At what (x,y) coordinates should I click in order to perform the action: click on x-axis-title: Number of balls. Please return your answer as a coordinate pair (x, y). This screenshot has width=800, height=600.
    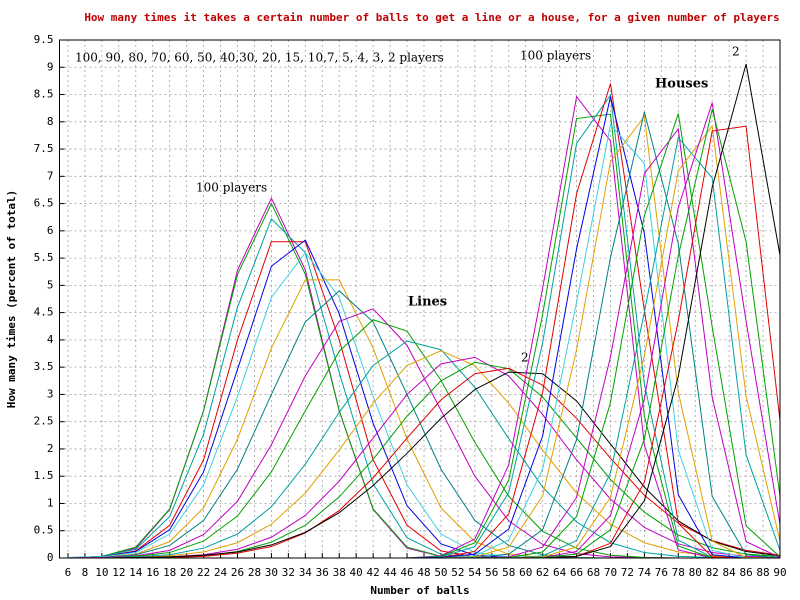
    Looking at the image, I should click on (419, 590).